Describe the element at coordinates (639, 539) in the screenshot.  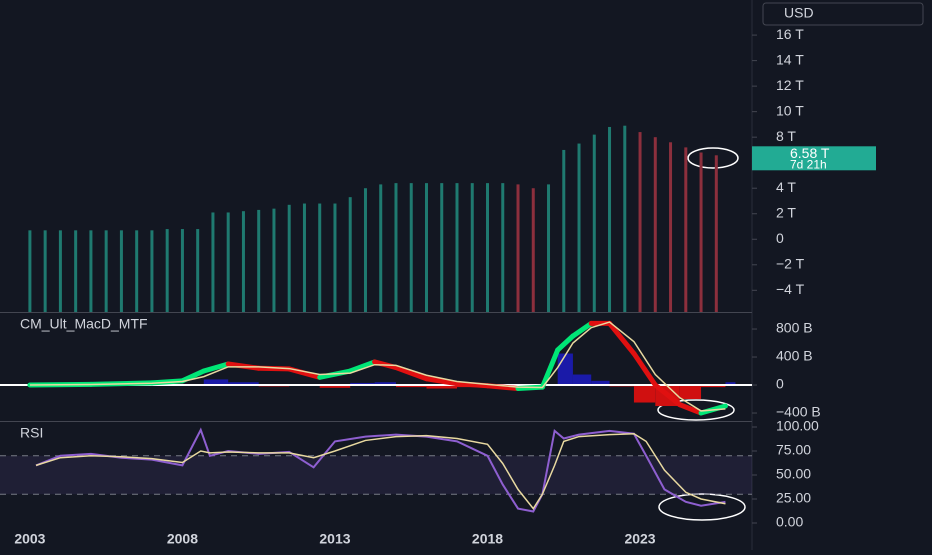
I see `x-tick-label: 2023` at that location.